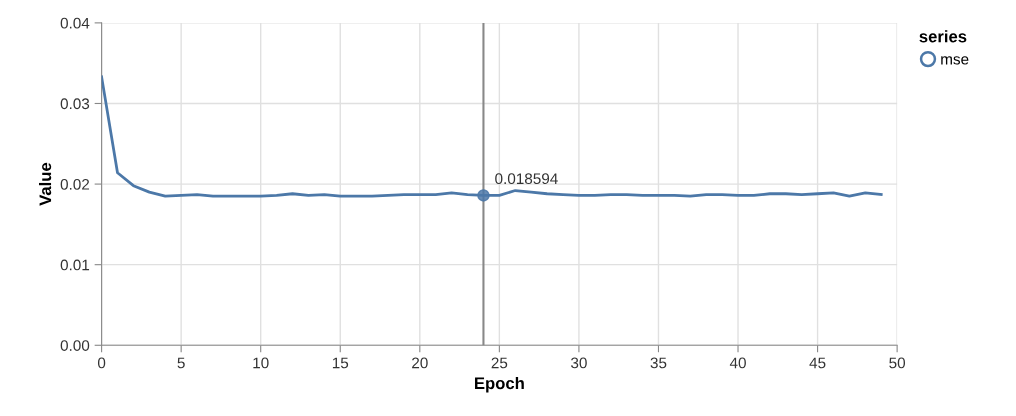 Image resolution: width=1016 pixels, height=416 pixels. What do you see at coordinates (75, 345) in the screenshot?
I see `y-tick-label: 0.00` at bounding box center [75, 345].